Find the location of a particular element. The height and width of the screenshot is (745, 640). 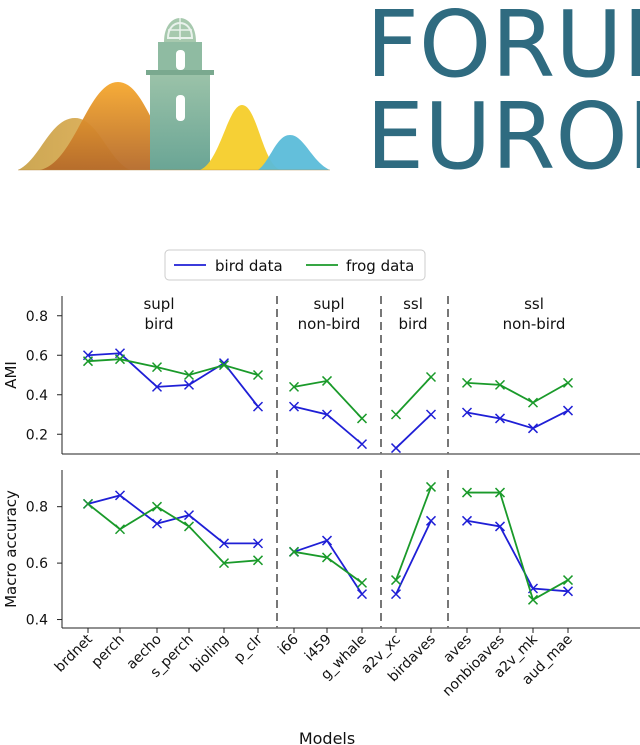

x-tick-label: i66 is located at coordinates (288, 644).